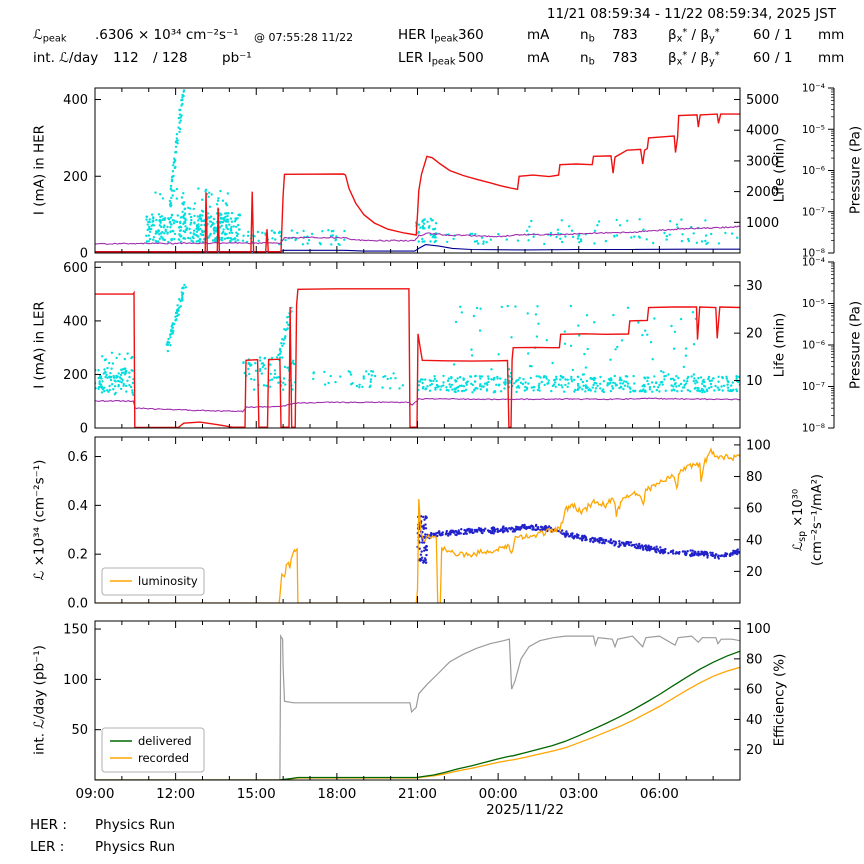  I want to click on series-luminosity-line, so click(417, 525).